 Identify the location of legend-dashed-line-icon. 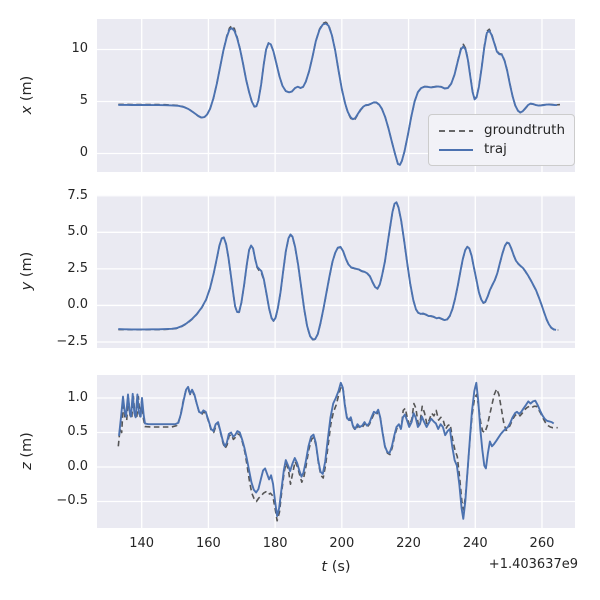
(456, 130).